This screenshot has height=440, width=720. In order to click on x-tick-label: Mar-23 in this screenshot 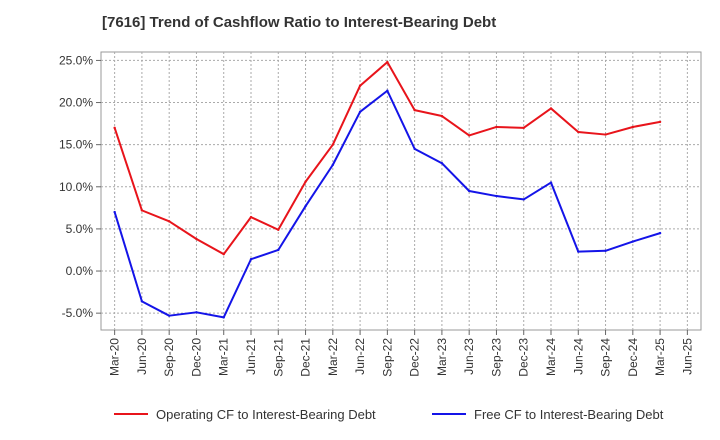, I will do `click(442, 357)`.